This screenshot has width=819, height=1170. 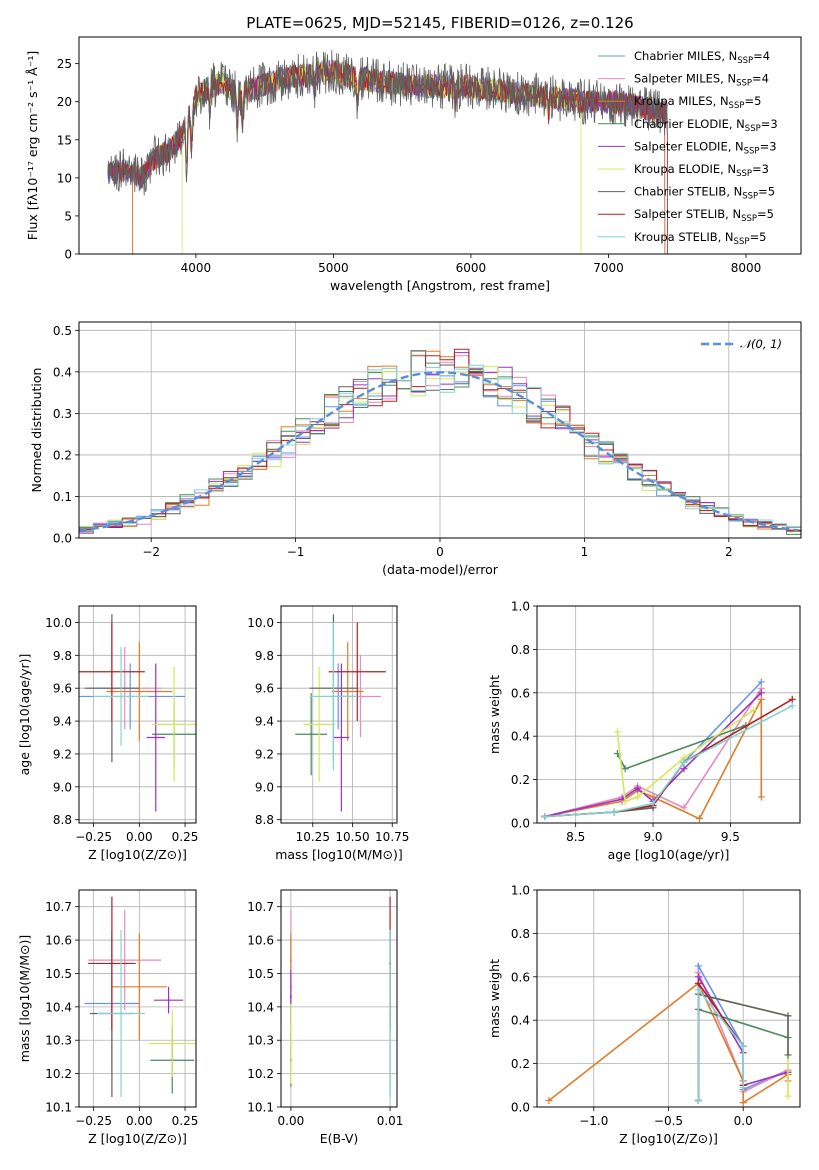 What do you see at coordinates (62, 331) in the screenshot?
I see `ytick-label: 0.5` at bounding box center [62, 331].